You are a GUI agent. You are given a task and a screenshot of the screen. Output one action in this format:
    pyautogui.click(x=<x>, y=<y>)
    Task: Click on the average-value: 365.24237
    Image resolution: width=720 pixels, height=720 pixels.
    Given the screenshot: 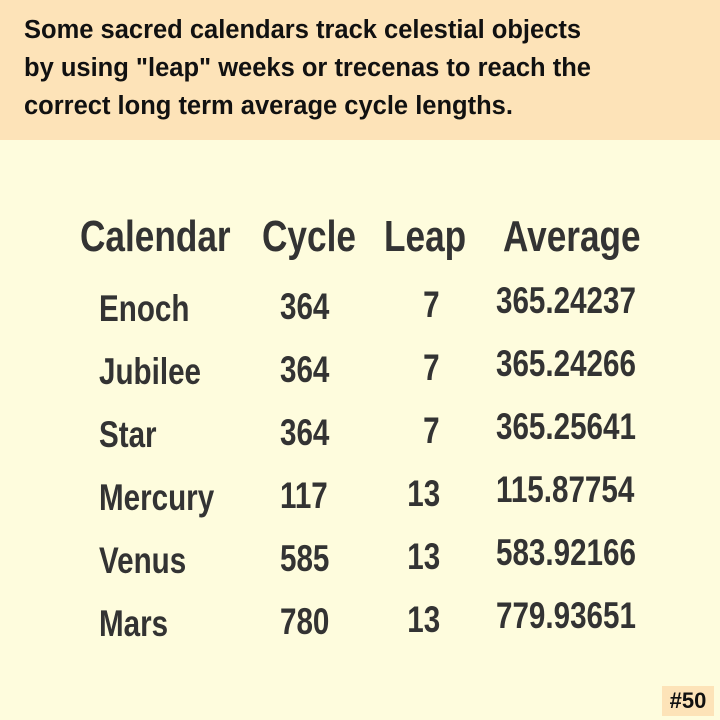 What is the action you would take?
    pyautogui.click(x=566, y=300)
    